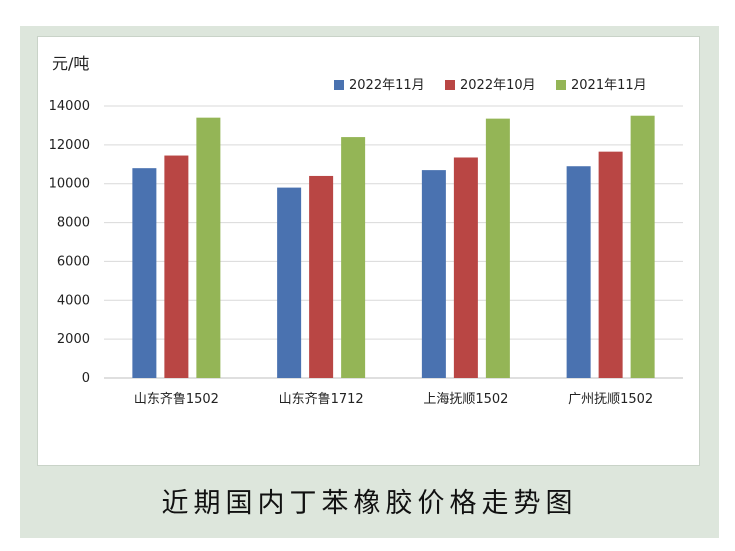  Describe the element at coordinates (69, 106) in the screenshot. I see `y-tick-label: 14000` at that location.